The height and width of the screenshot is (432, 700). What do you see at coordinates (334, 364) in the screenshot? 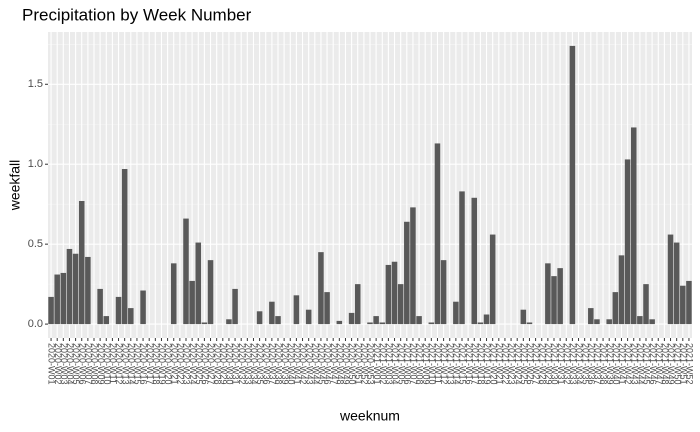
I see `x-tick-label: 2020-W47` at bounding box center [334, 364].